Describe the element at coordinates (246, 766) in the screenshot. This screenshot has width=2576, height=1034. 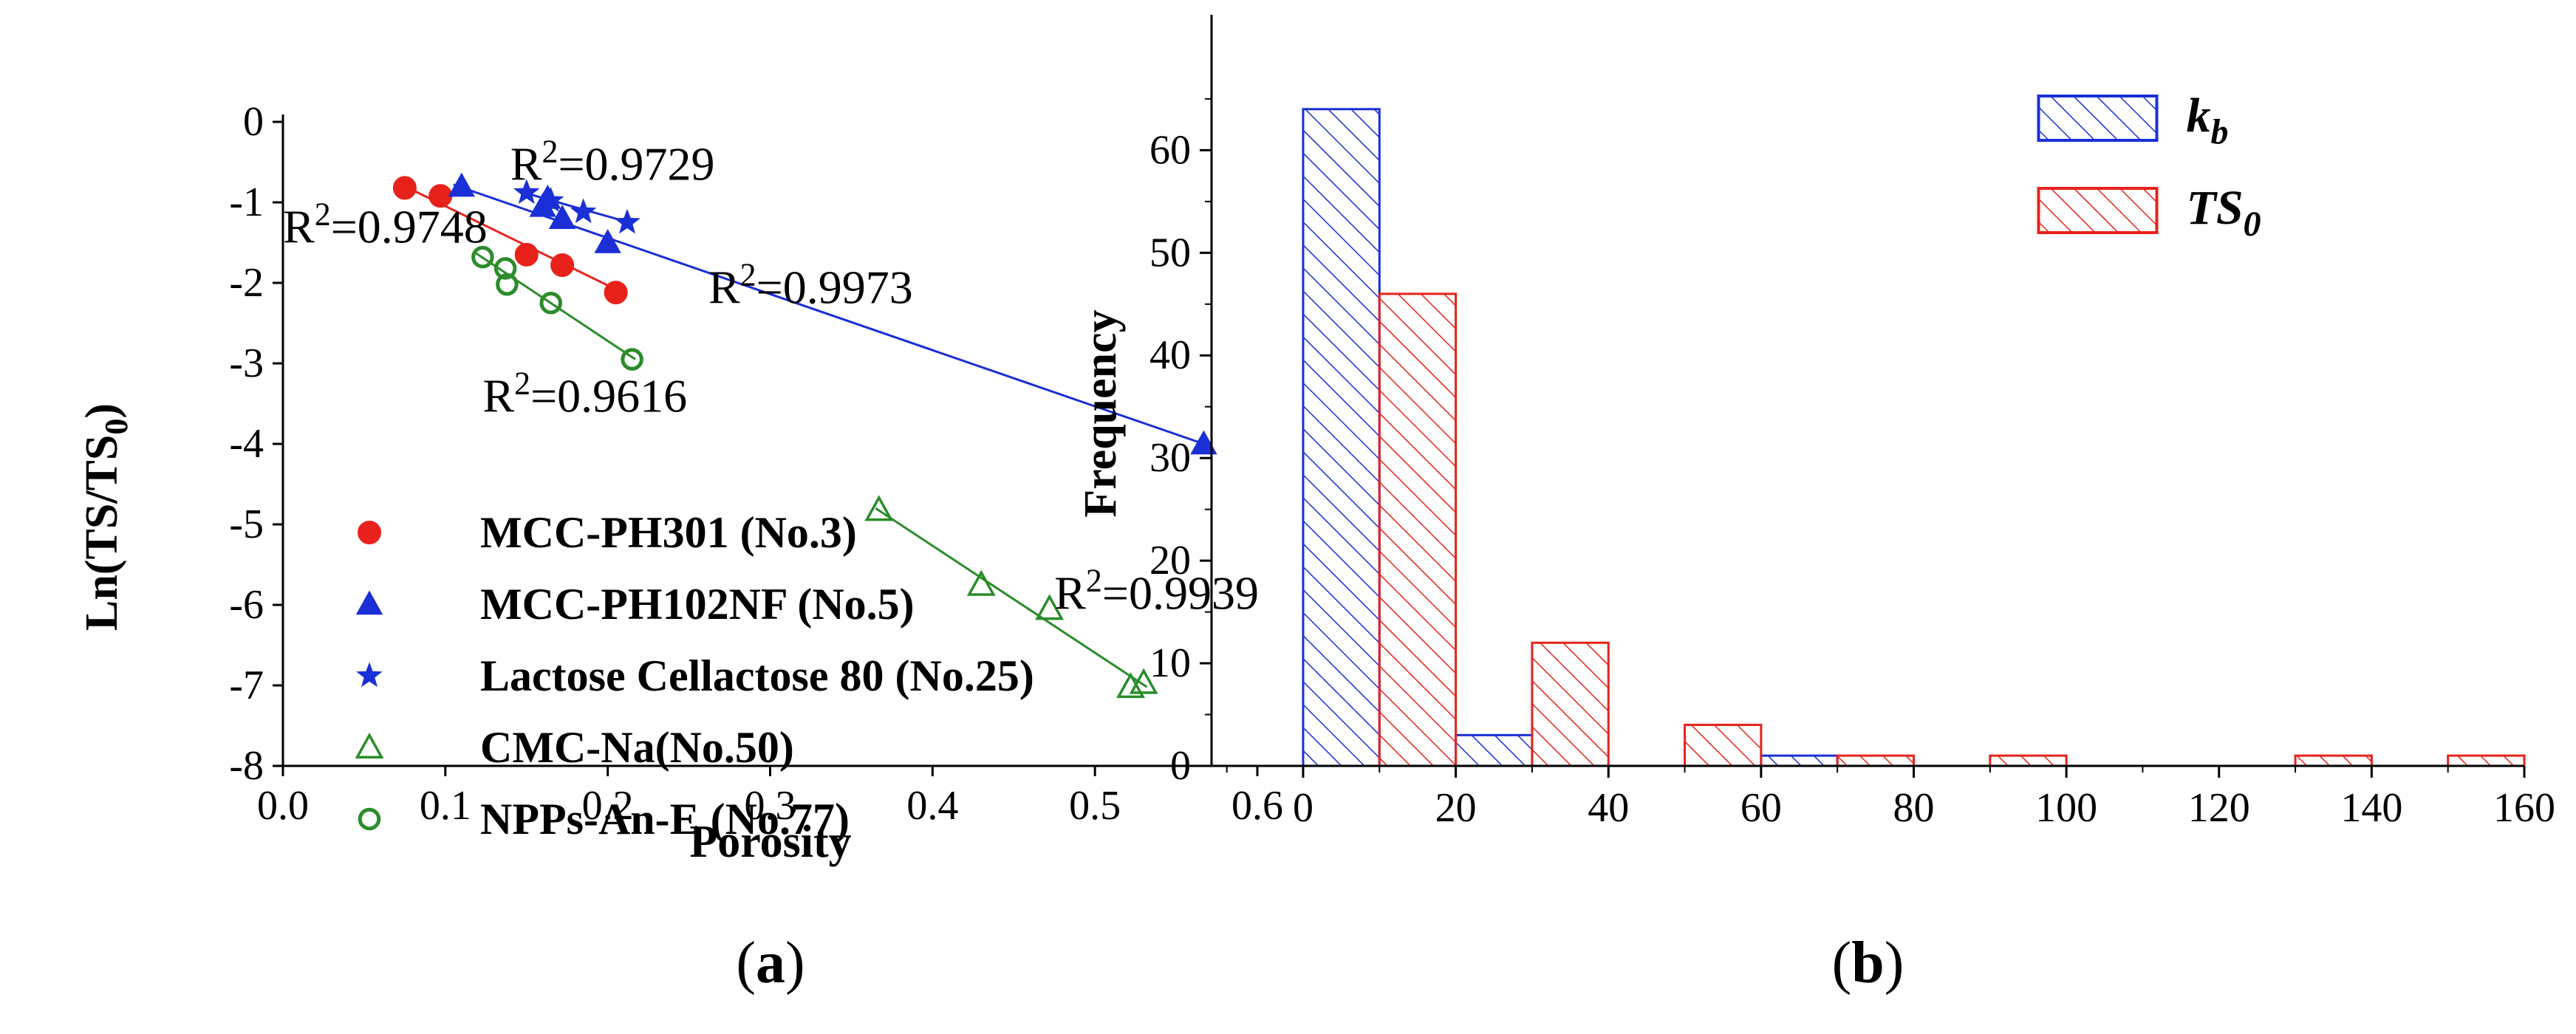
I see `panel-a-y-tick-label: -8` at that location.